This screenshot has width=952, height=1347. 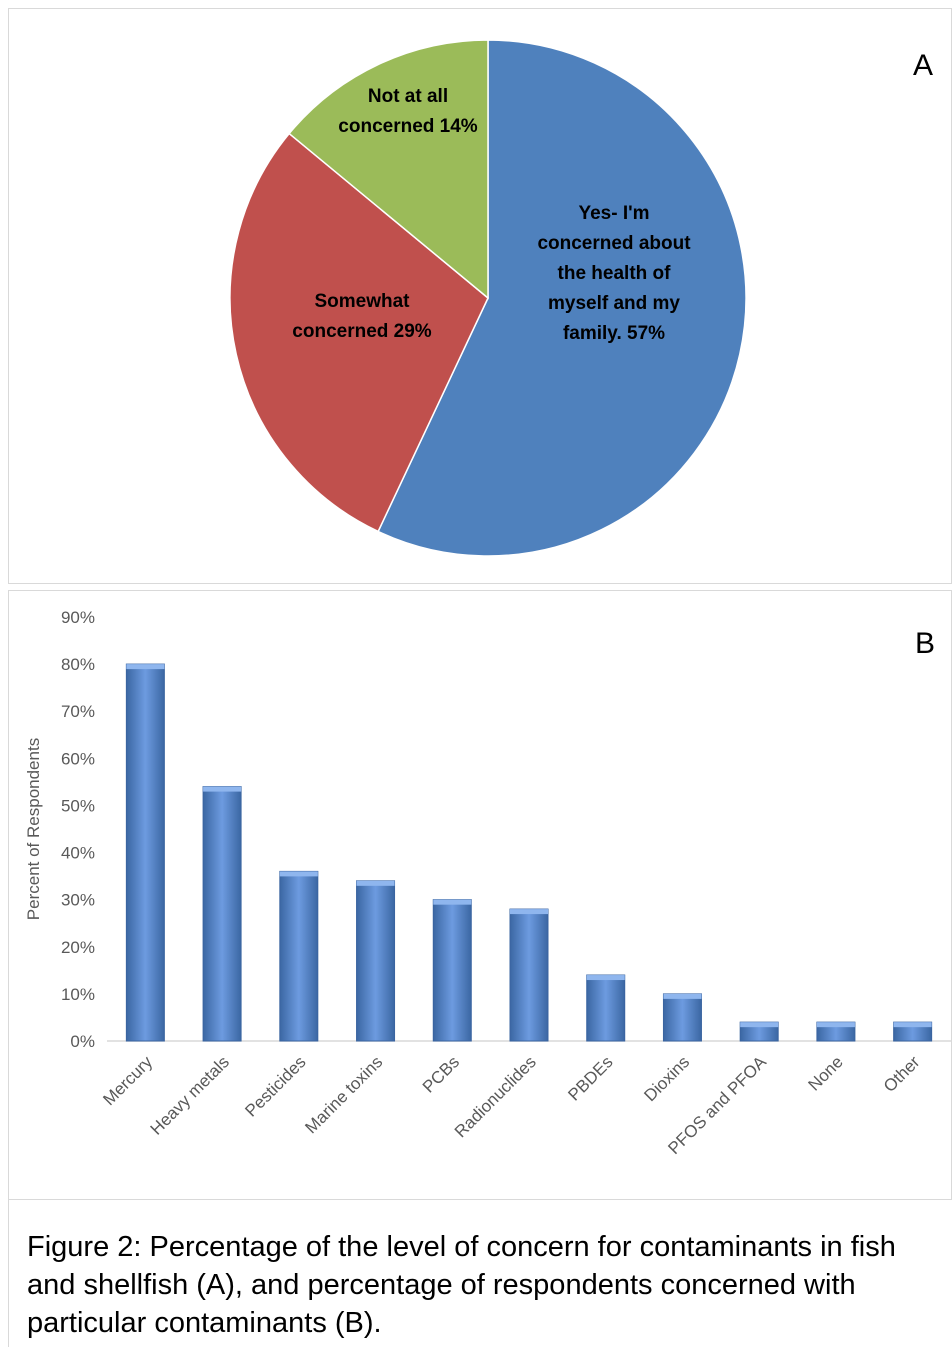 What do you see at coordinates (925, 643) in the screenshot?
I see `panel-label-b: B` at bounding box center [925, 643].